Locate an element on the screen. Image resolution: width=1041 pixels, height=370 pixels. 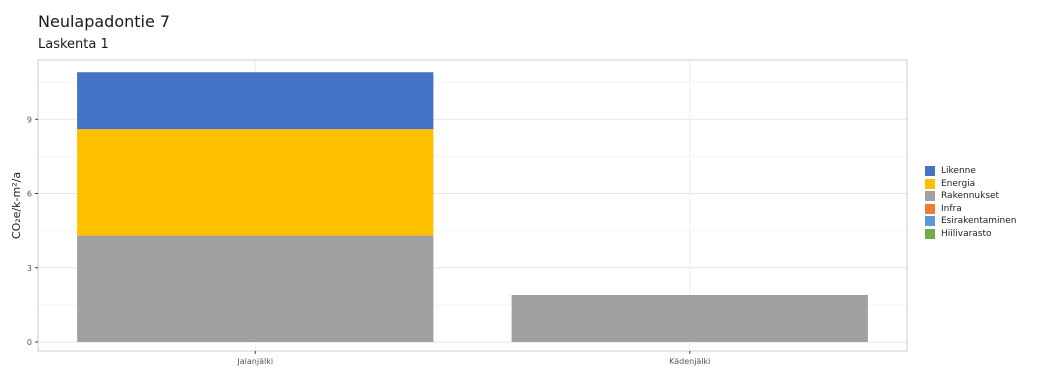
chart-title: Neulapadontie 7 is located at coordinates (104, 21).